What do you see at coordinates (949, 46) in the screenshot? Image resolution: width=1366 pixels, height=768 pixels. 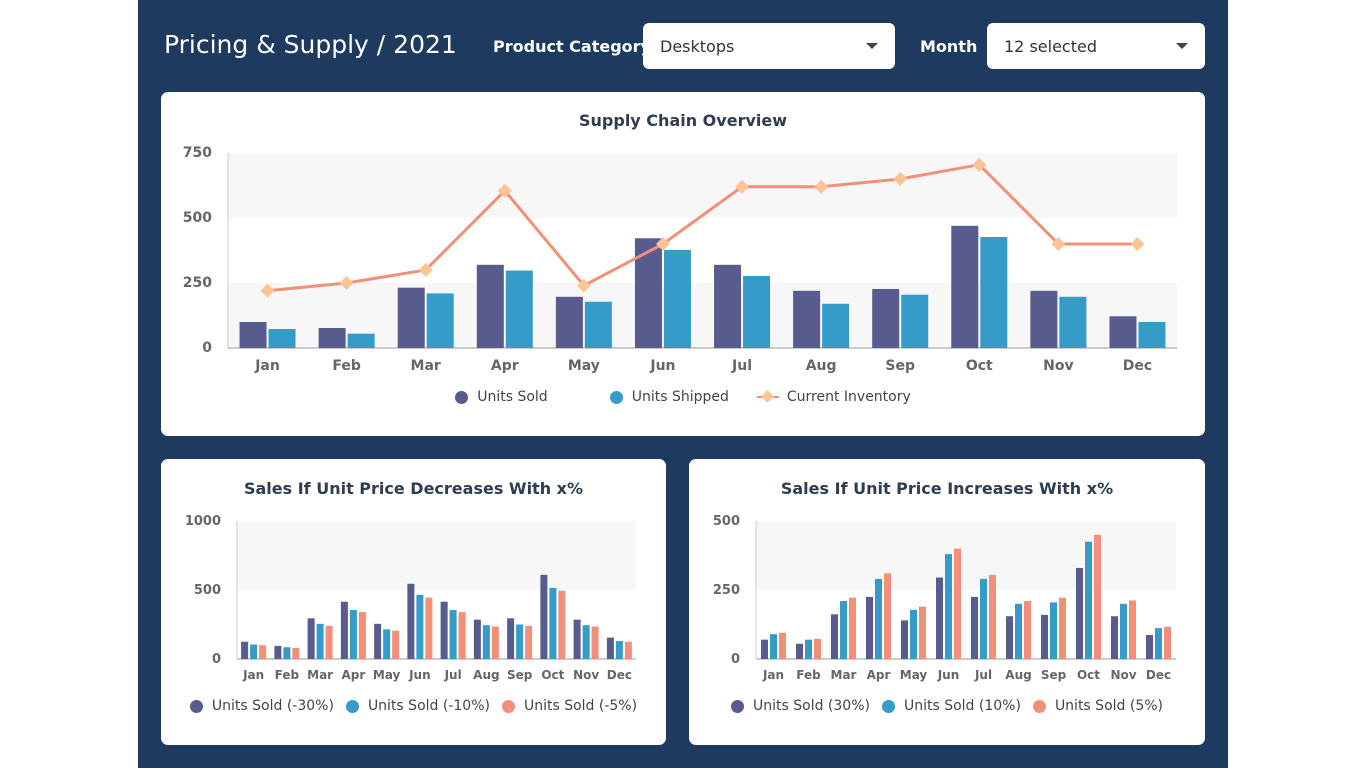 I see `month-label: Month` at bounding box center [949, 46].